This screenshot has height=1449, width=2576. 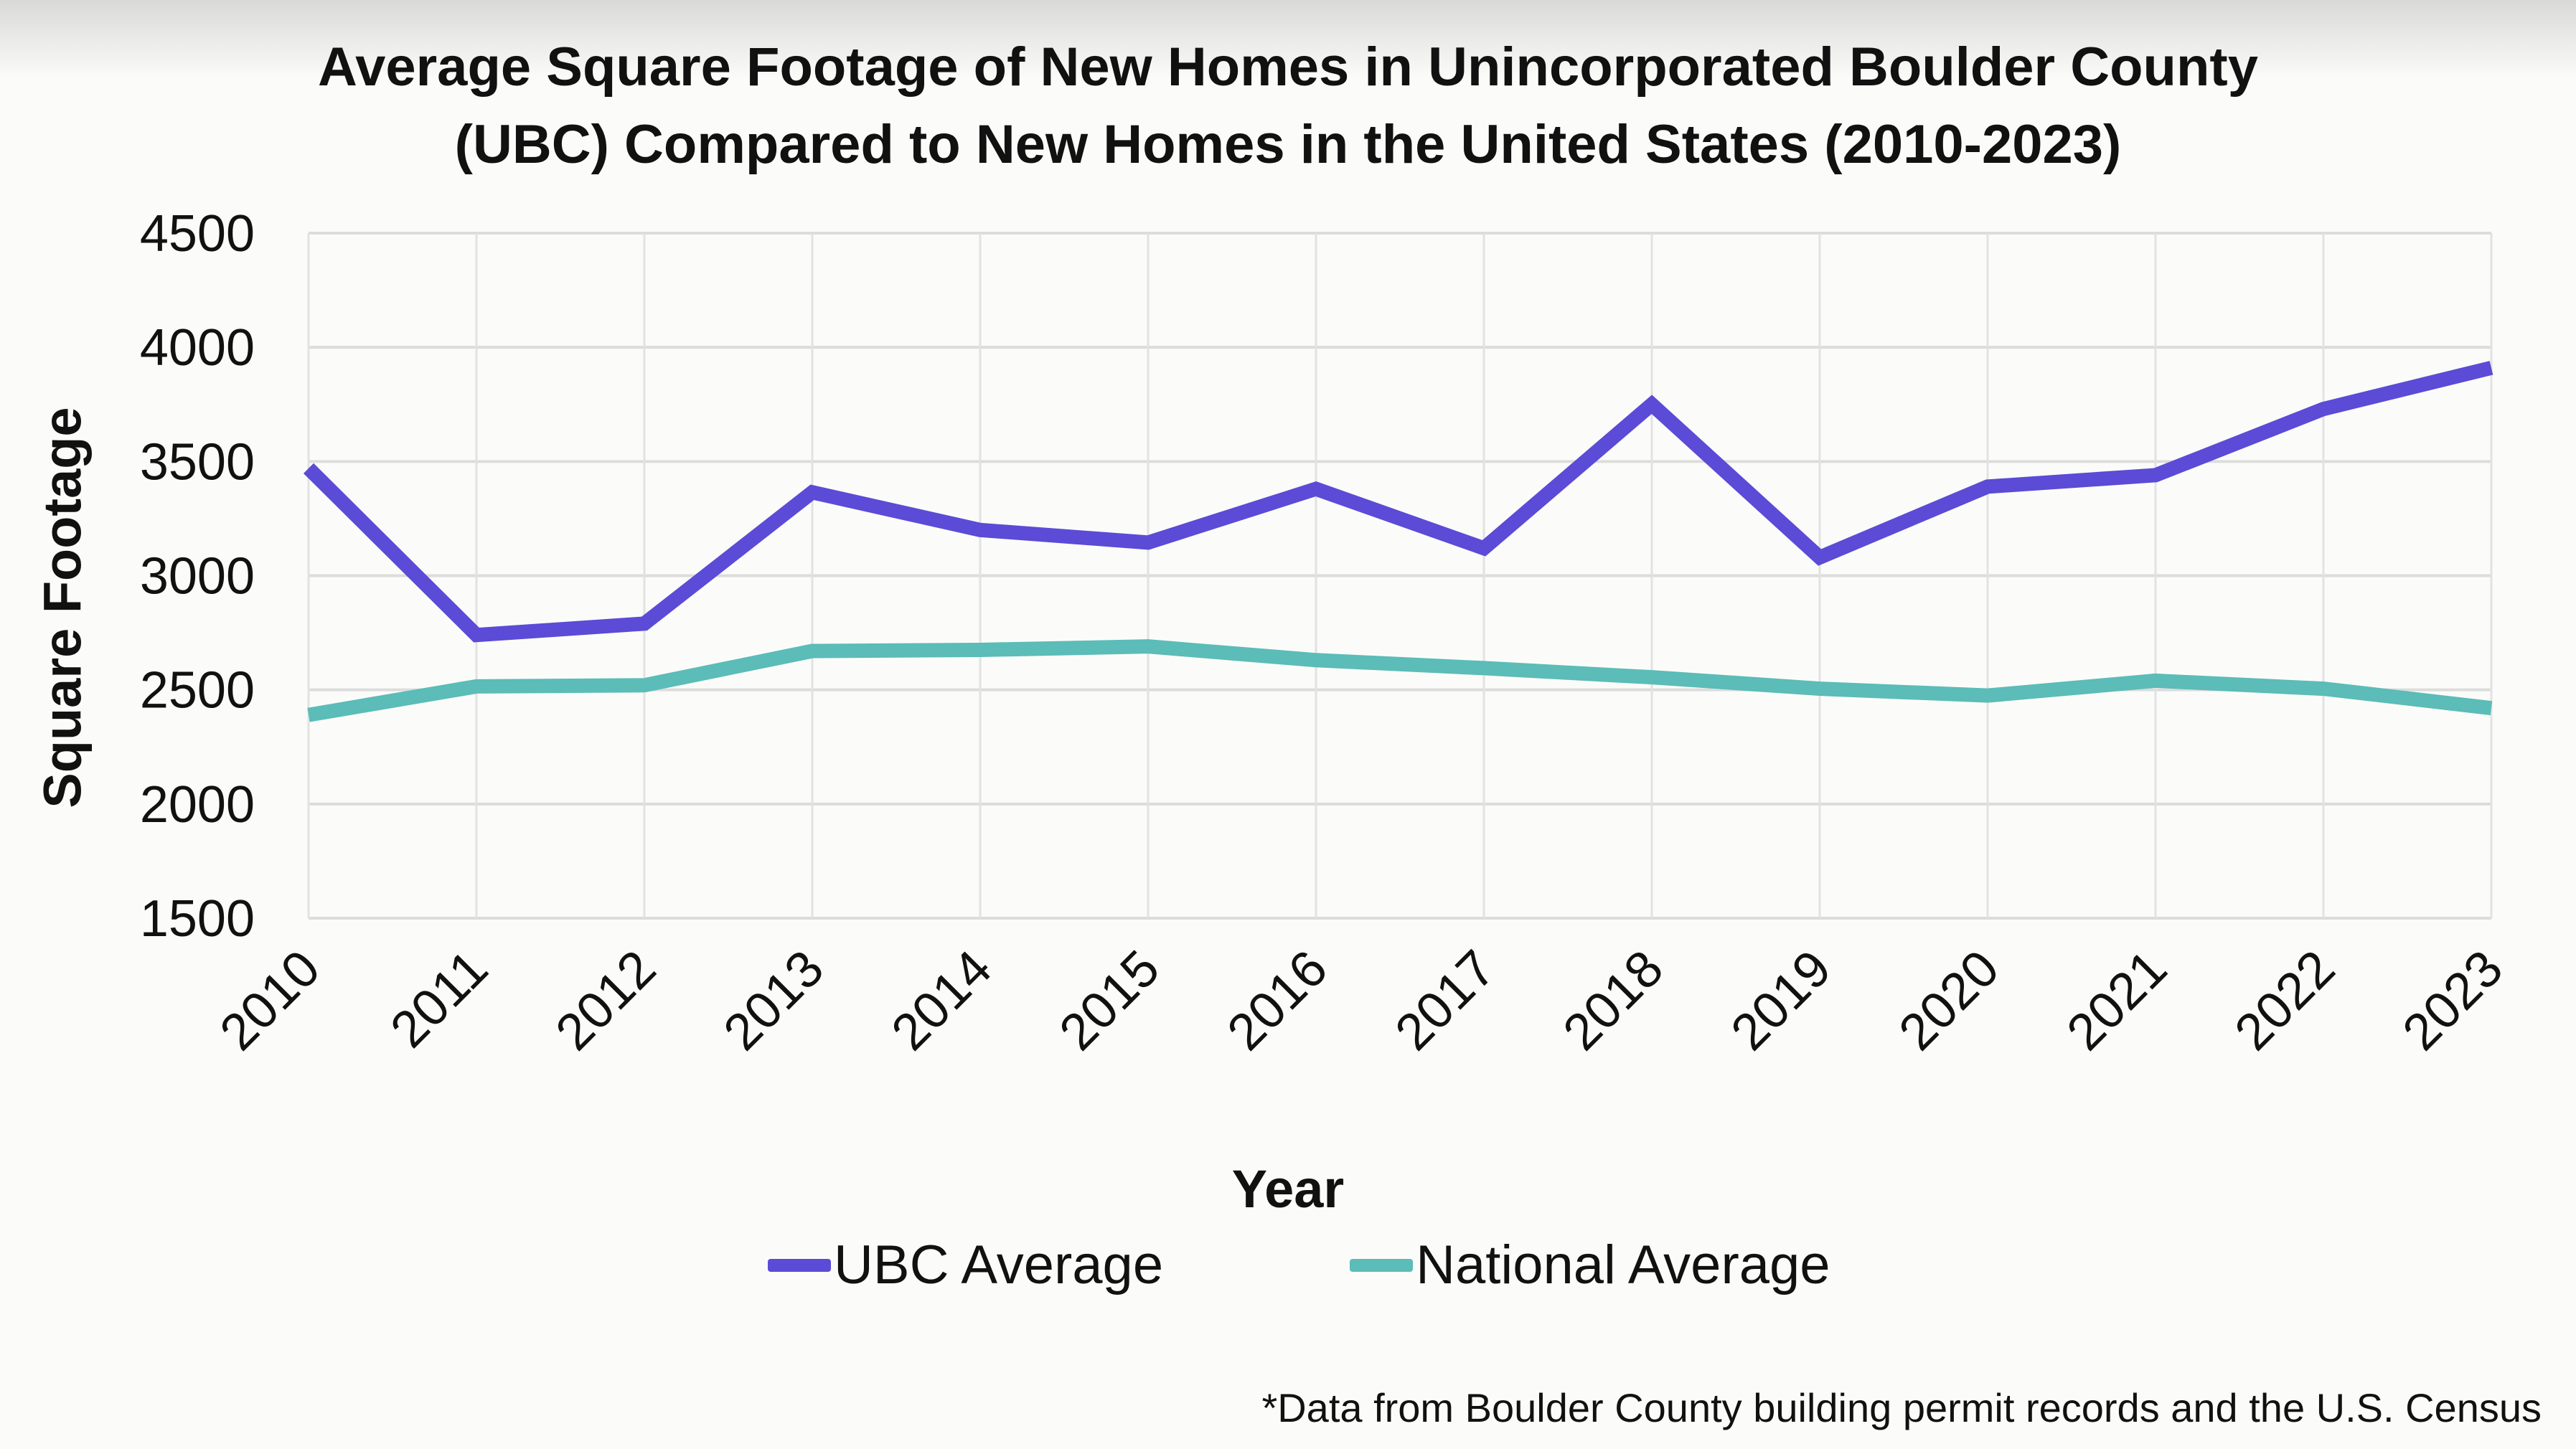 What do you see at coordinates (1949, 1001) in the screenshot?
I see `x-tick-label: 2020` at bounding box center [1949, 1001].